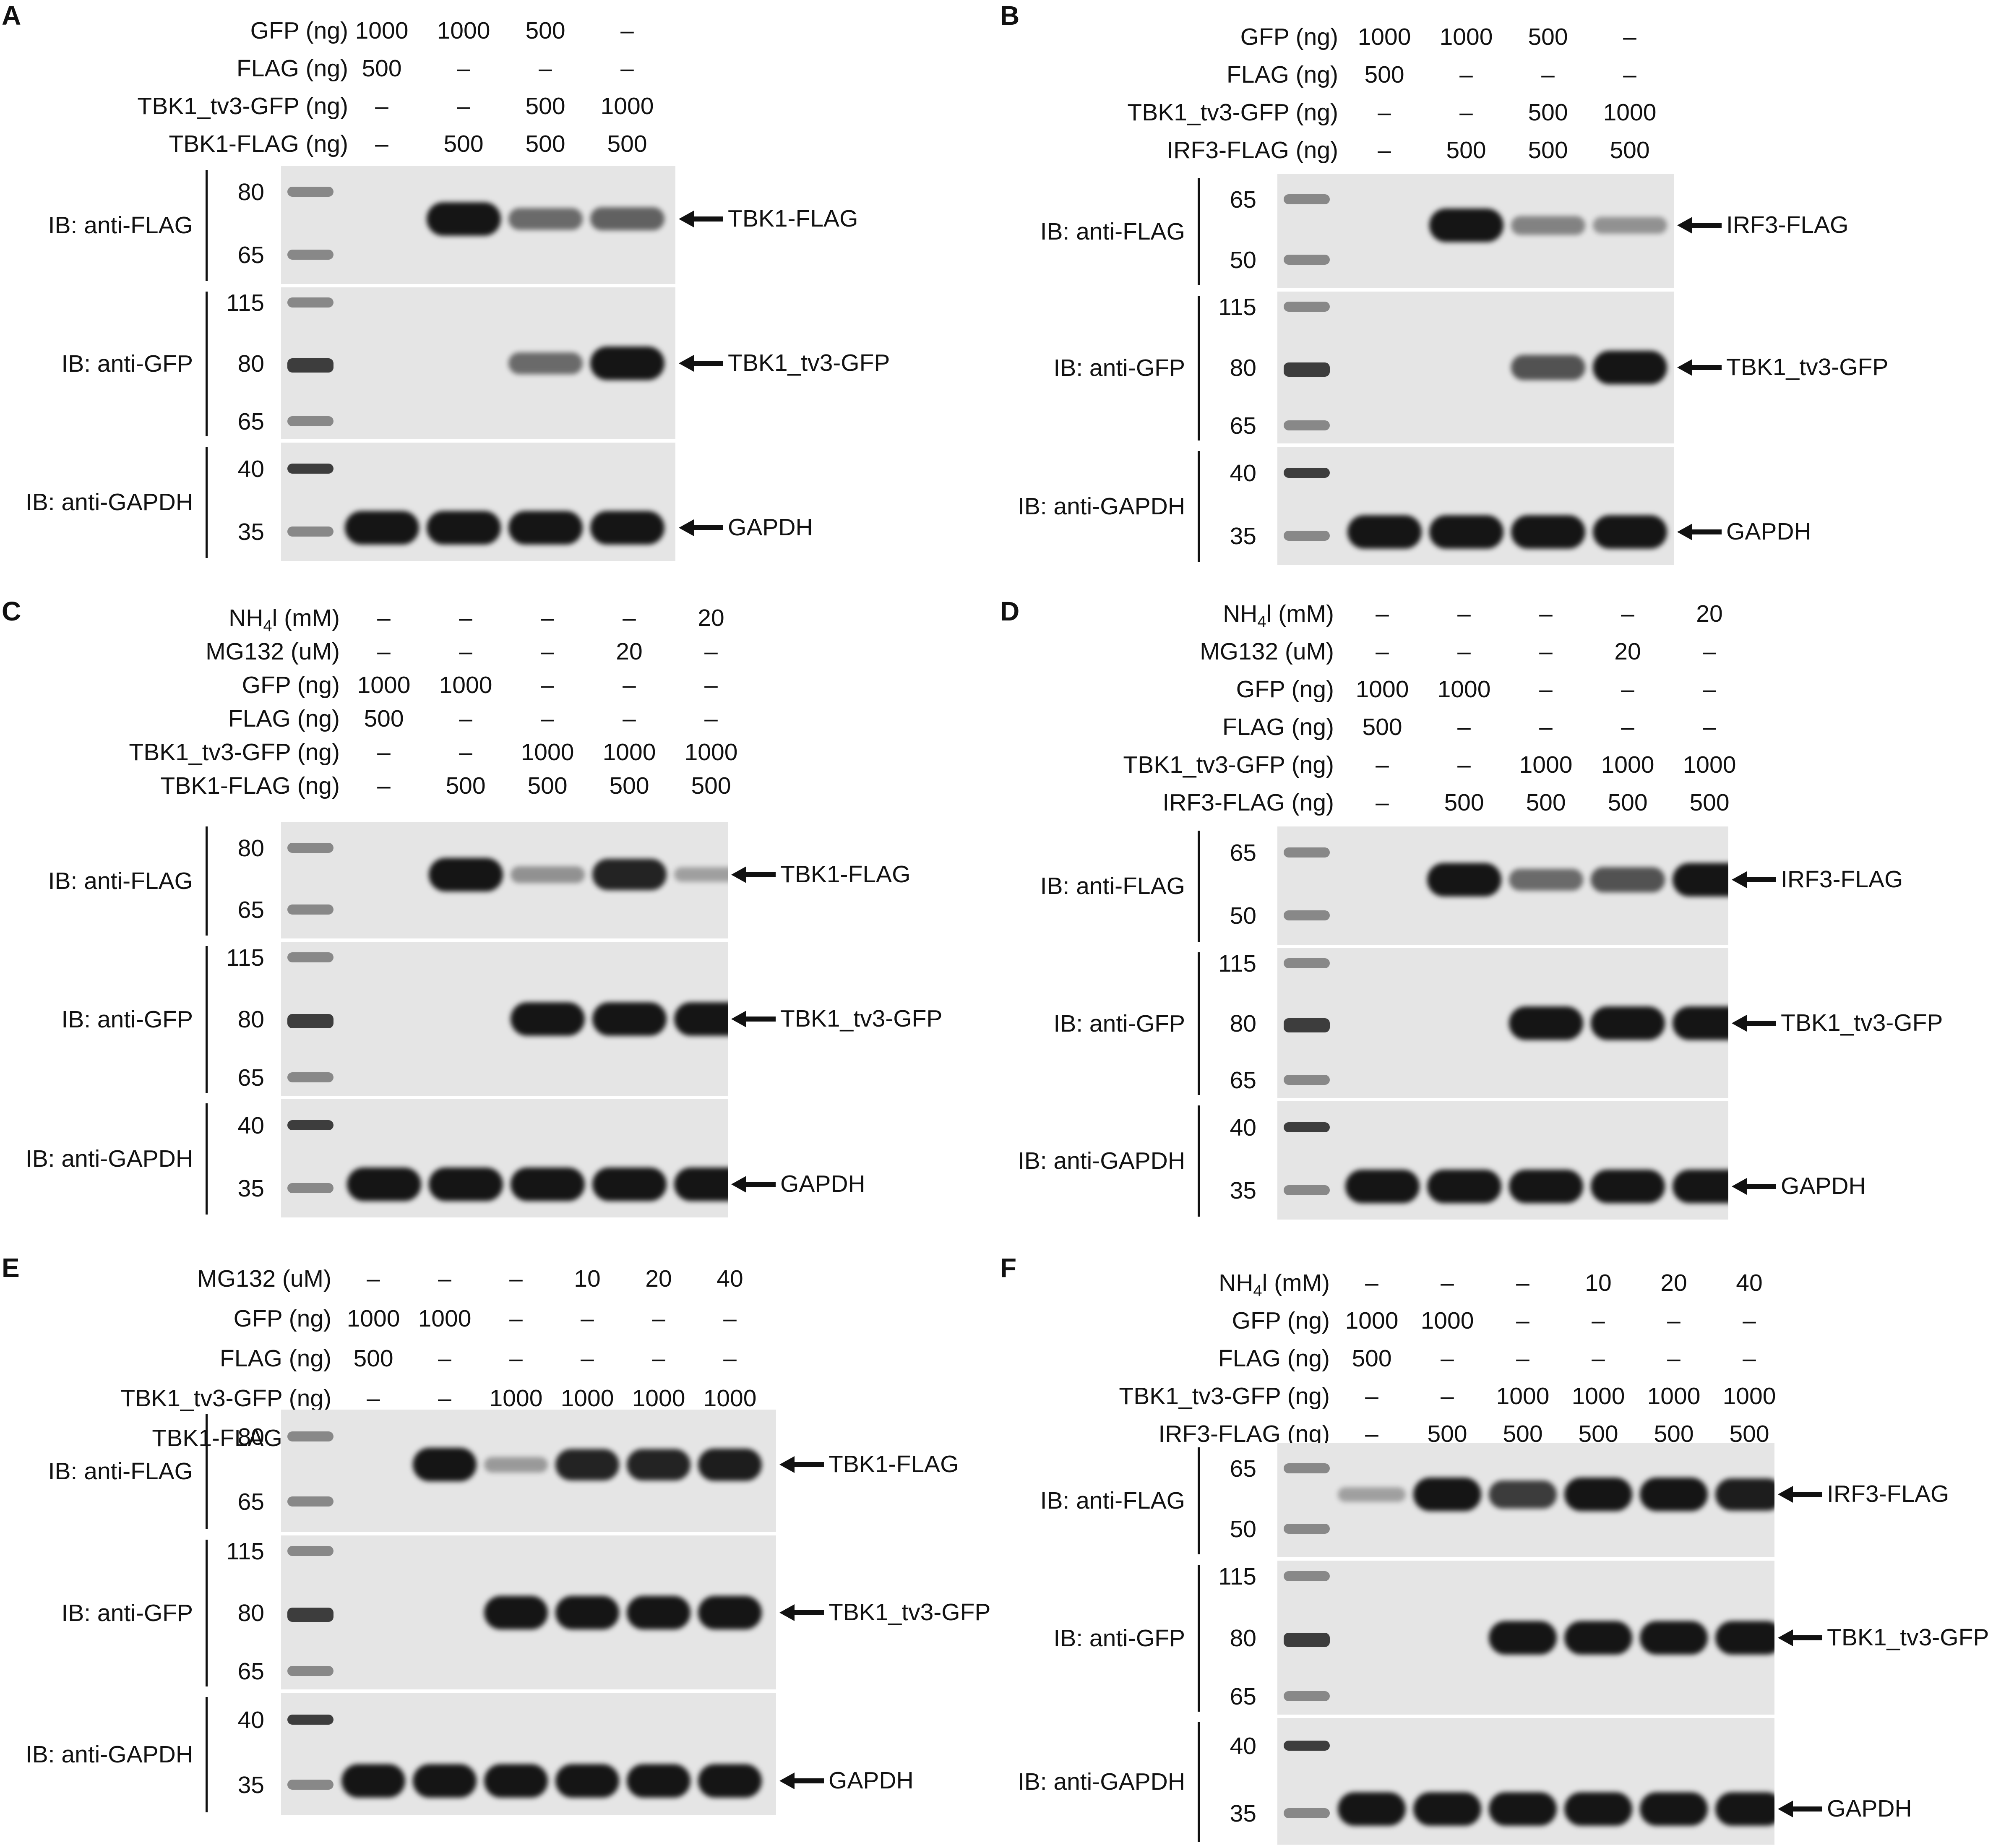 This screenshot has height=1848, width=2001. I want to click on blot-gapdh, so click(504, 1158).